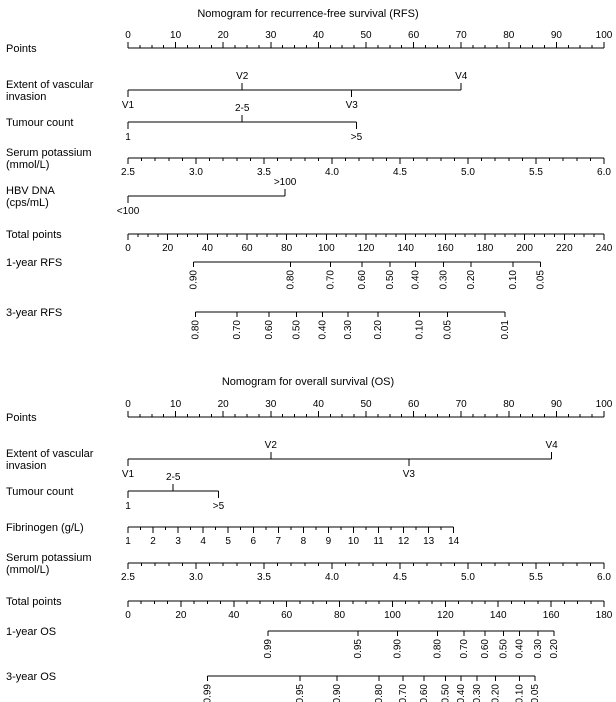 Image resolution: width=616 pixels, height=702 pixels. What do you see at coordinates (128, 541) in the screenshot?
I see `tick-label: 1` at bounding box center [128, 541].